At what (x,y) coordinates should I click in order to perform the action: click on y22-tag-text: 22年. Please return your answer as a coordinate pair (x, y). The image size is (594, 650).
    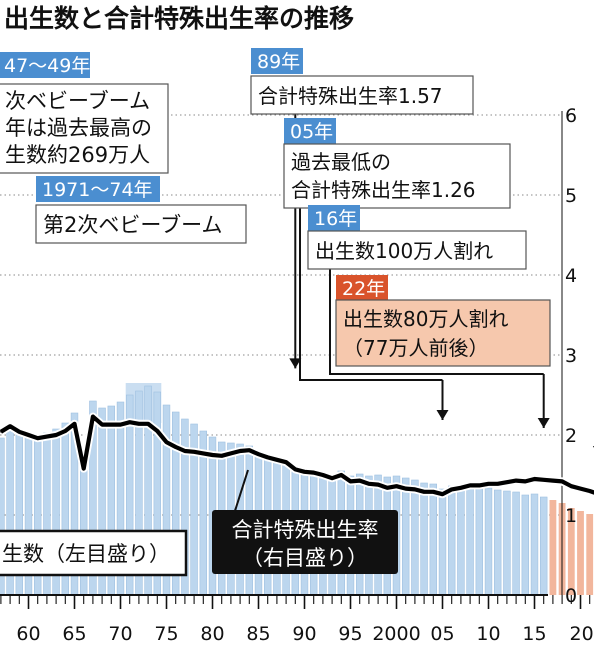
    Looking at the image, I should click on (363, 289).